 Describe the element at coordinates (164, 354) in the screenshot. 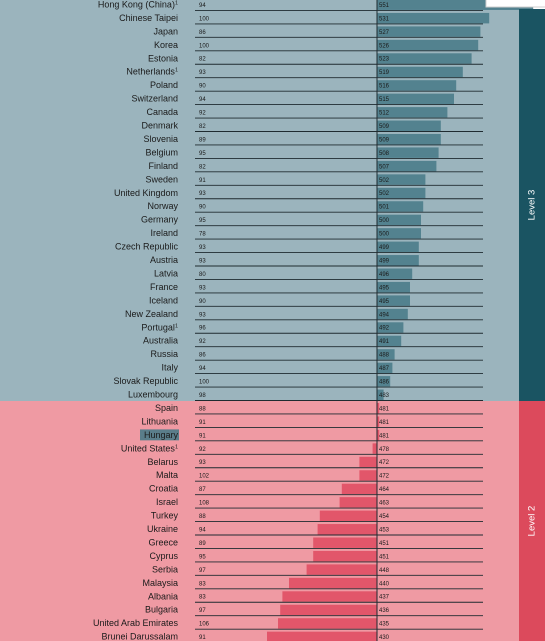

I see `country-label: Russia` at that location.